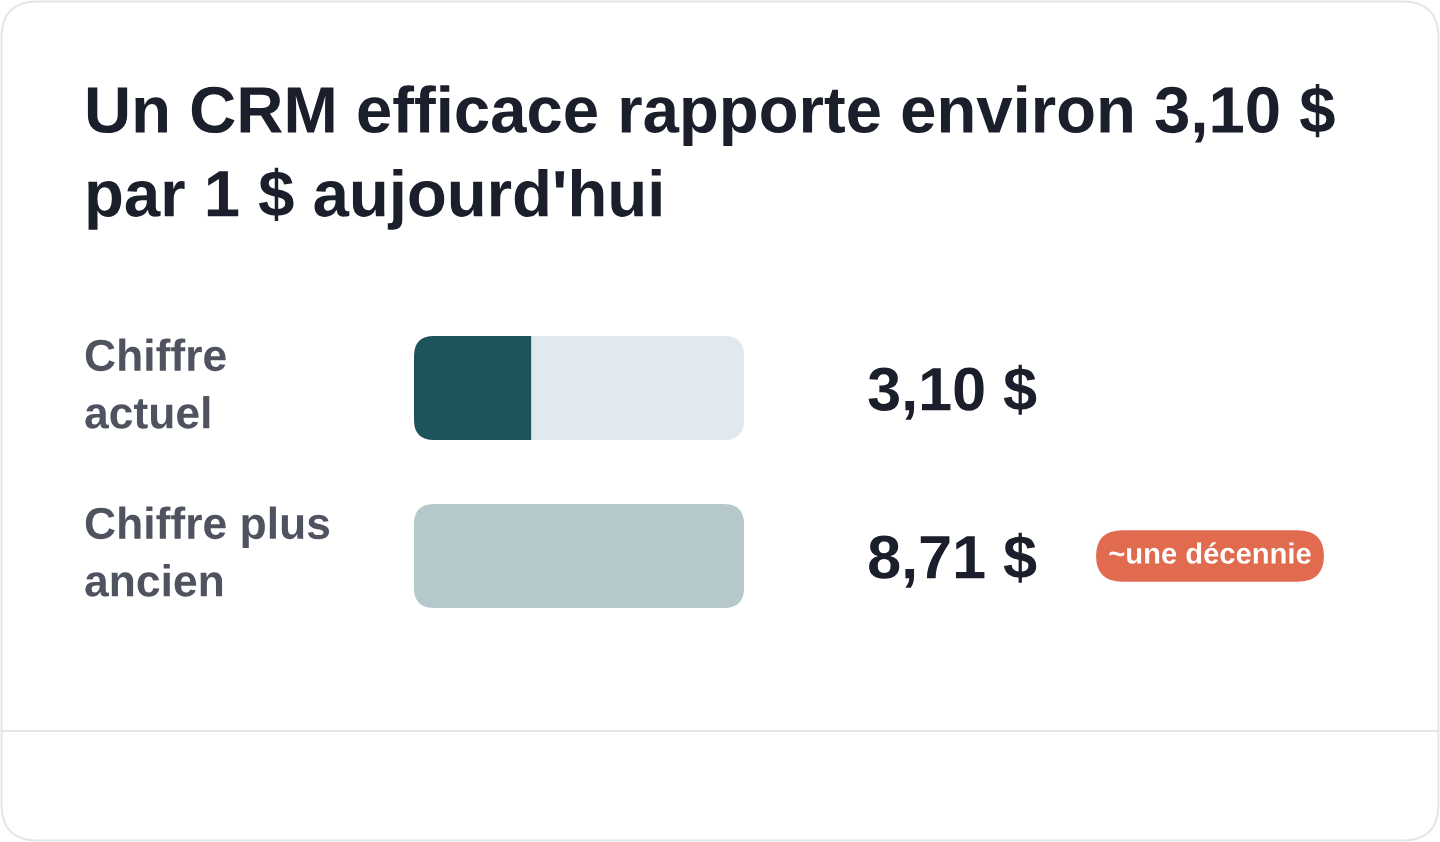 This screenshot has width=1440, height=842. I want to click on y-tick-label: Chiffre actuel, so click(155, 383).